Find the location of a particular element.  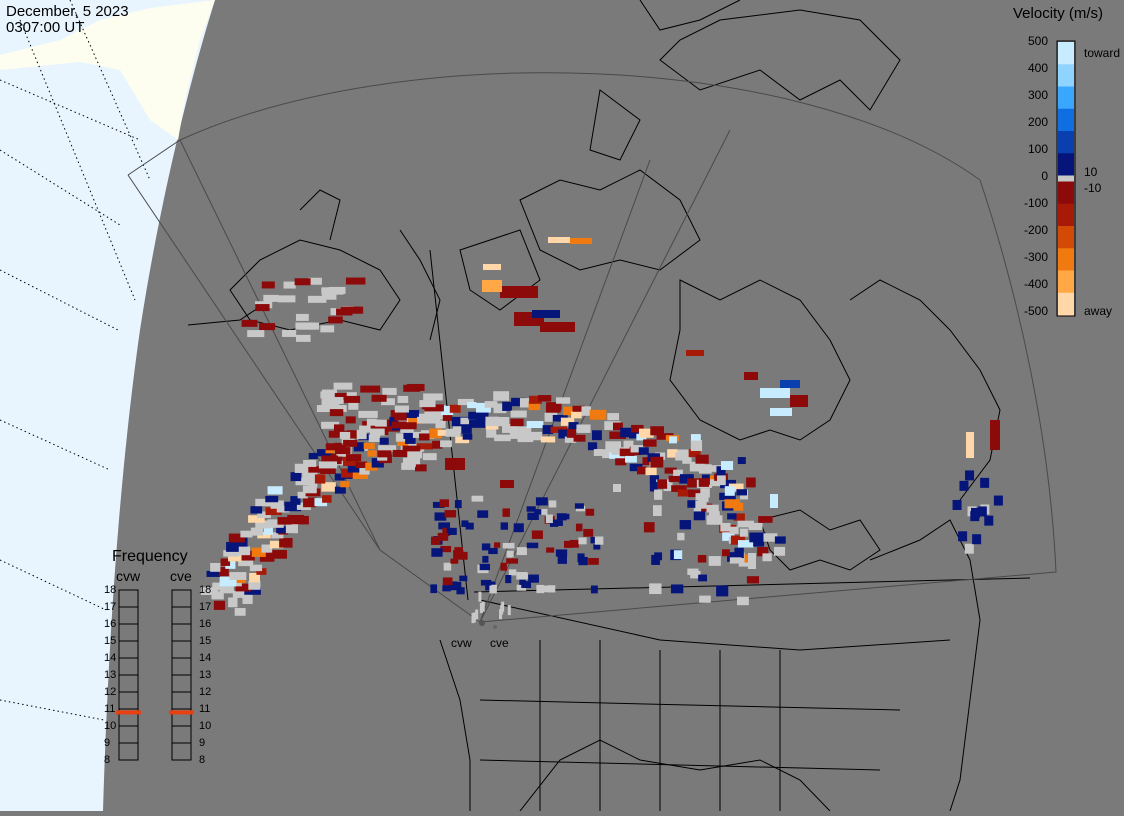

colorbar-tick-label: 0 is located at coordinates (1044, 176).